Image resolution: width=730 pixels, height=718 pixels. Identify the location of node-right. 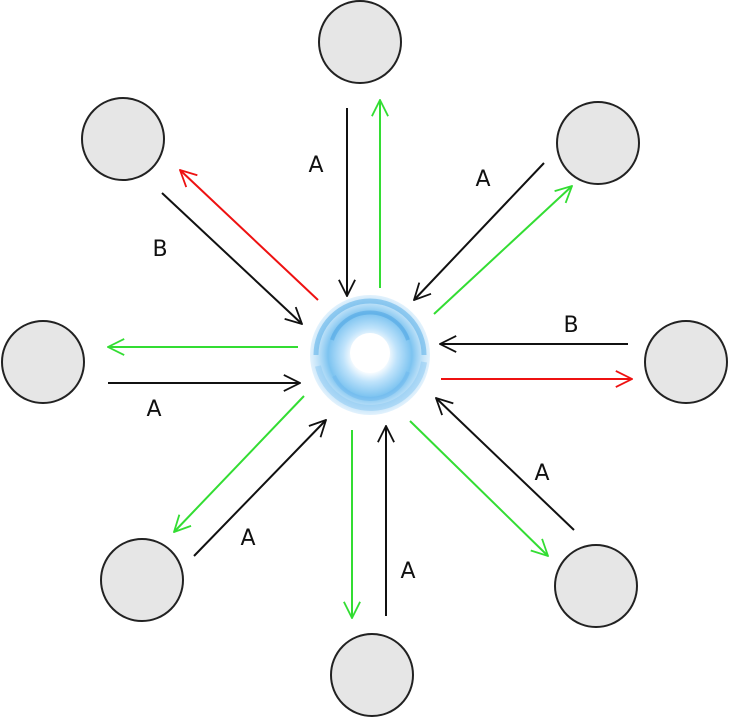
(686, 362).